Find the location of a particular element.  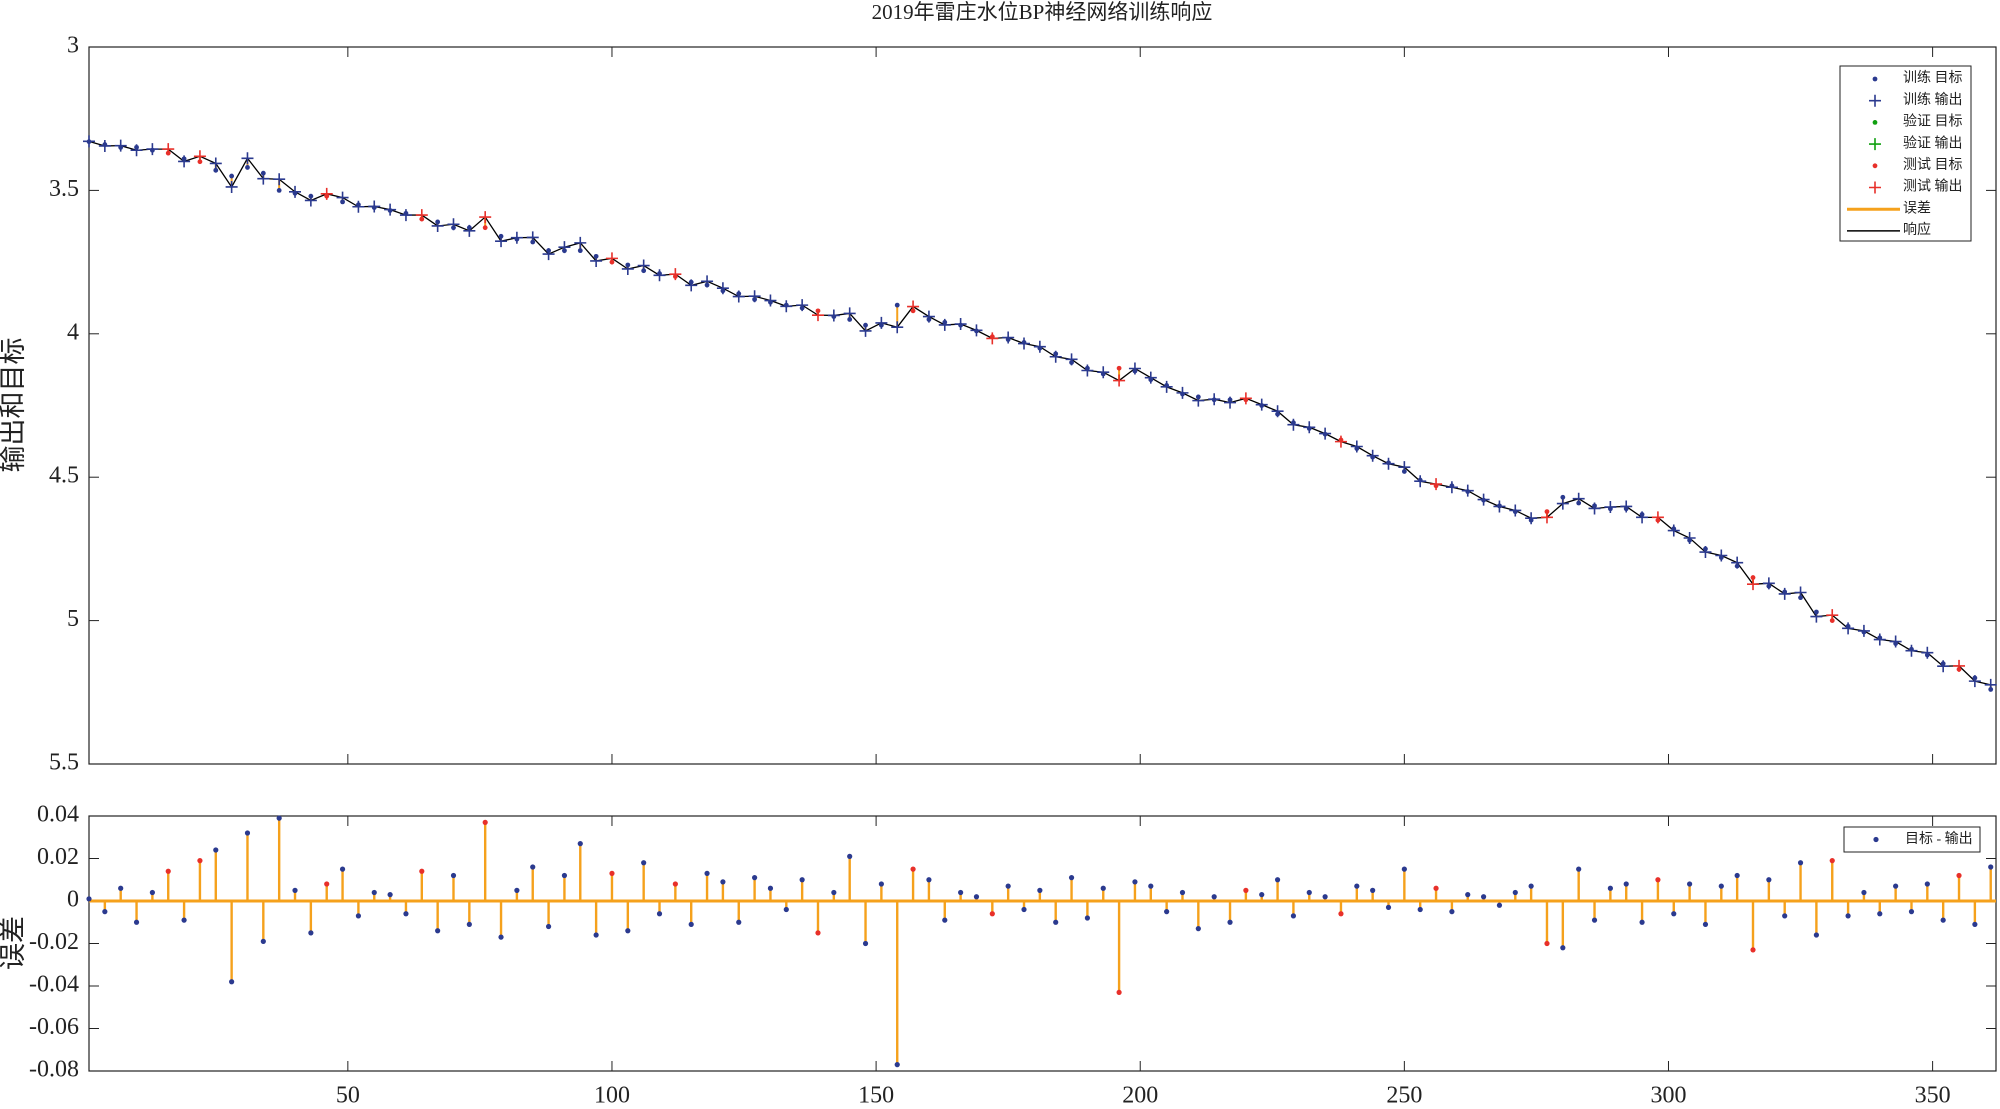

y-tick-label: -0.08 is located at coordinates (54, 1070).